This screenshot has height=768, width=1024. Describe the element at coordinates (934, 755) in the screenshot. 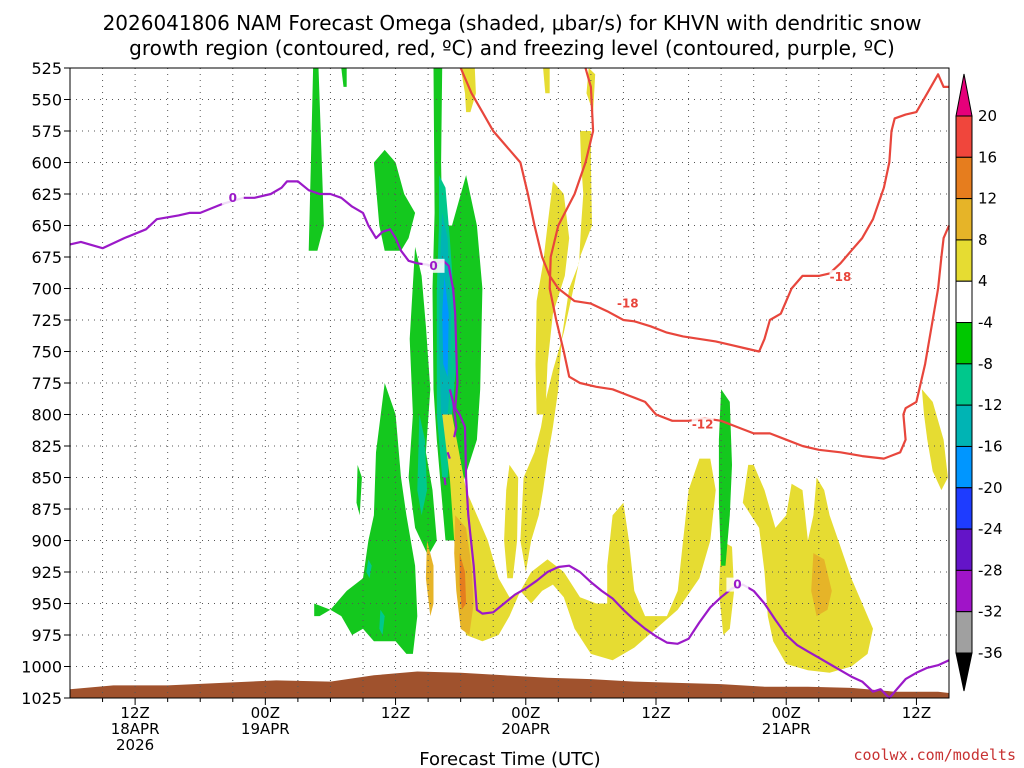

I see `site-credit: coolwx.com/modelts` at that location.